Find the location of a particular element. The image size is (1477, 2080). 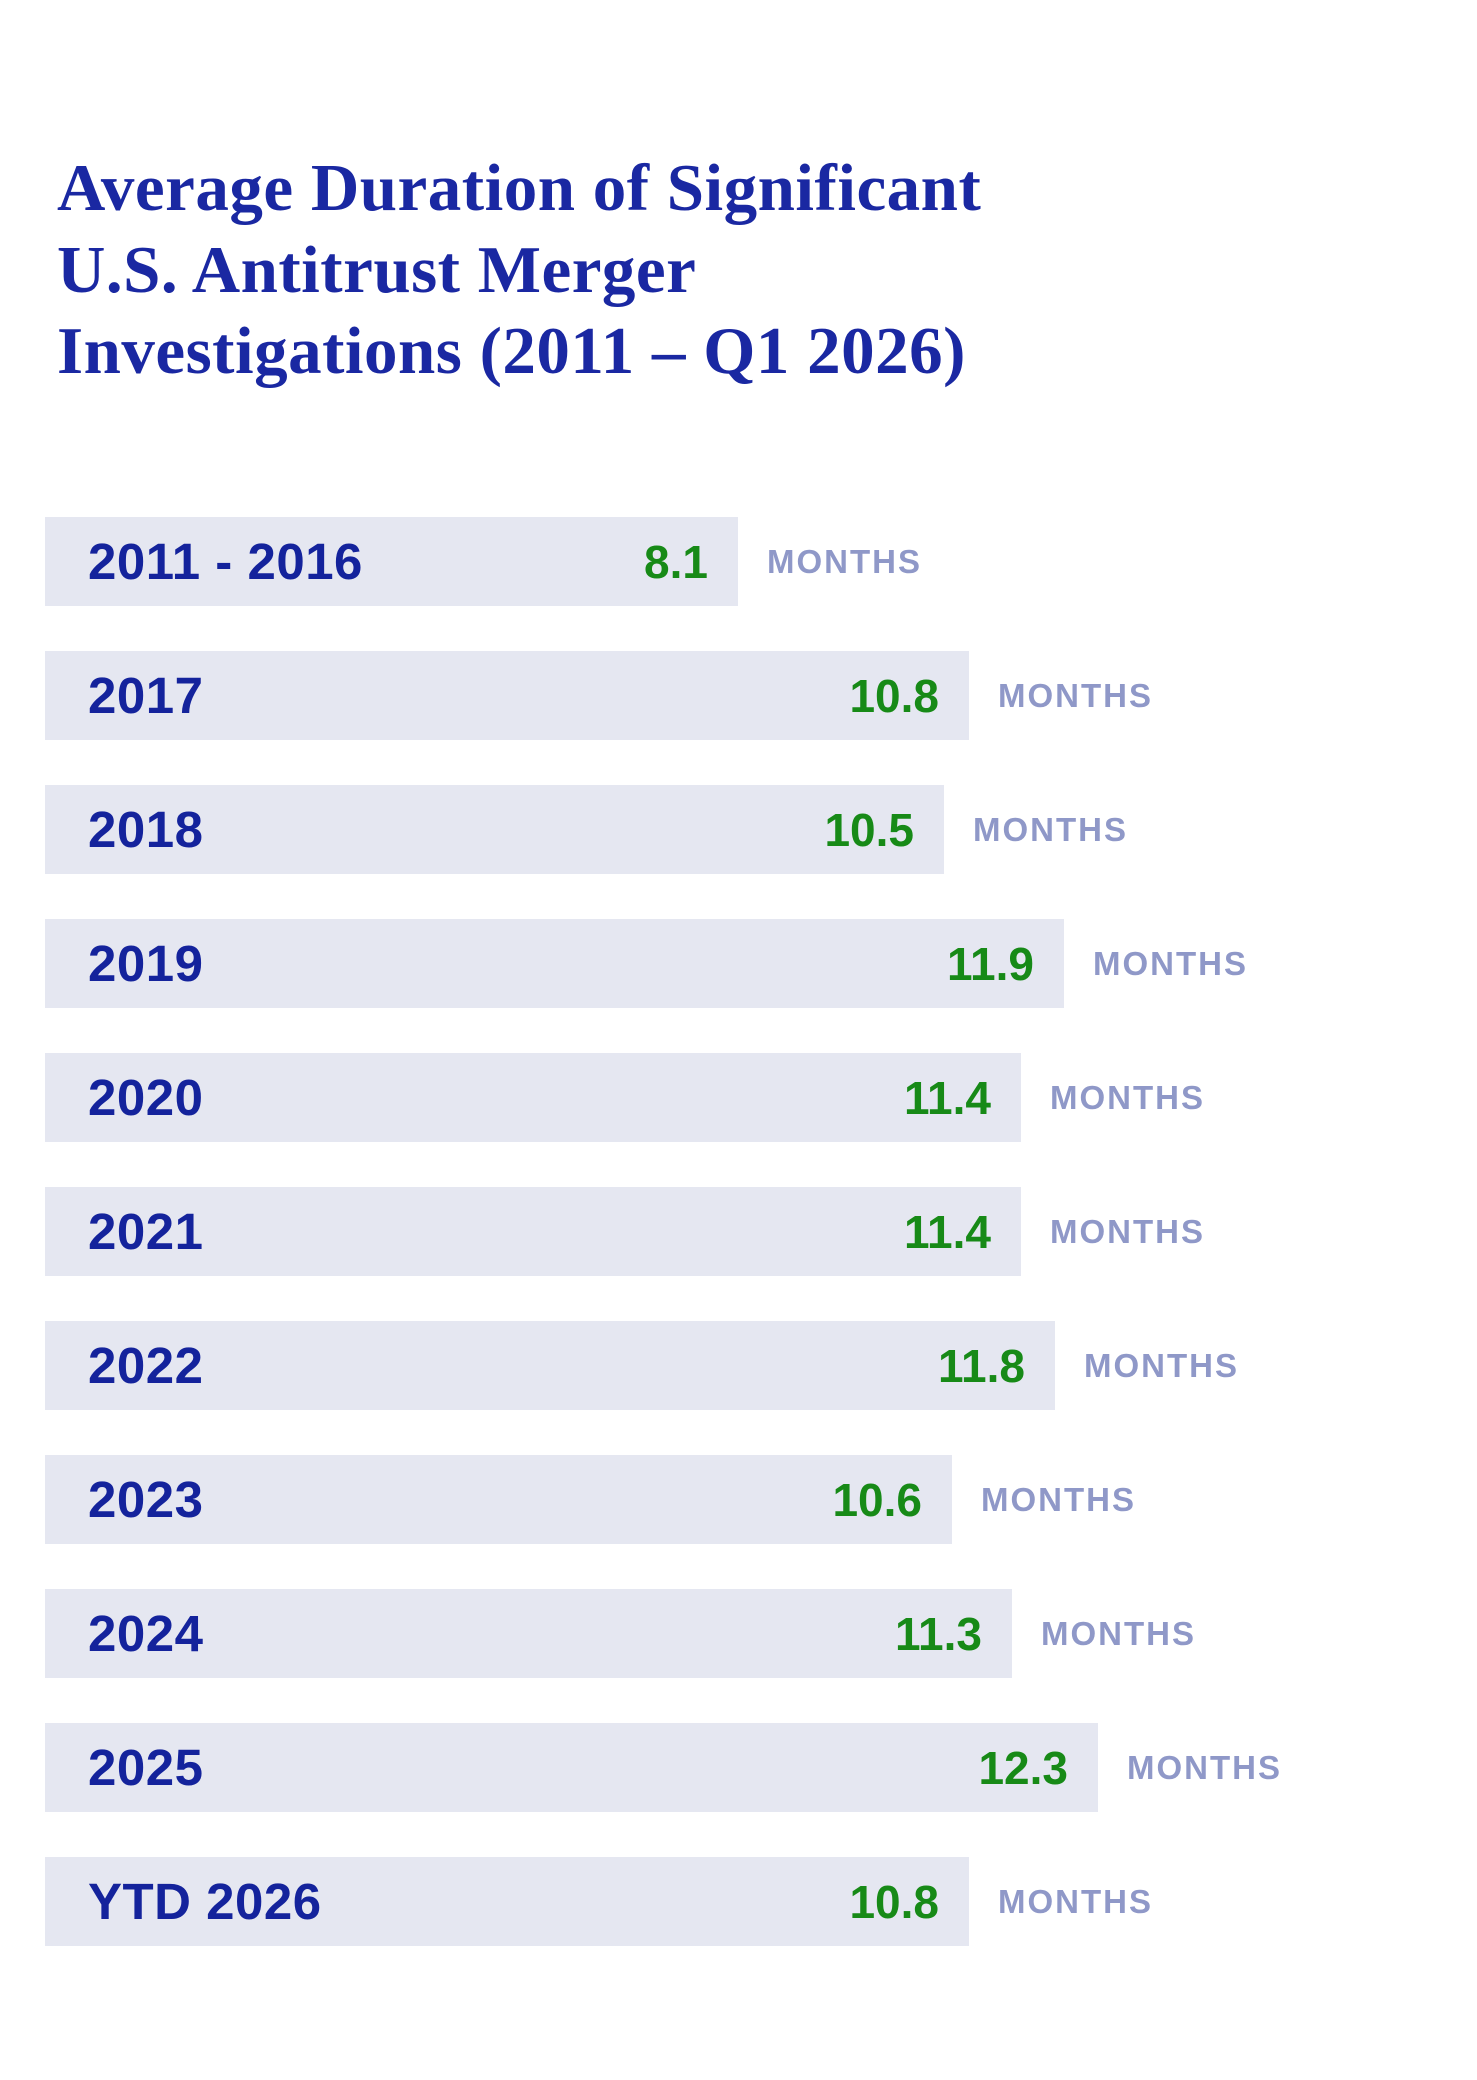

bar-category-label: 2017 is located at coordinates (146, 695).